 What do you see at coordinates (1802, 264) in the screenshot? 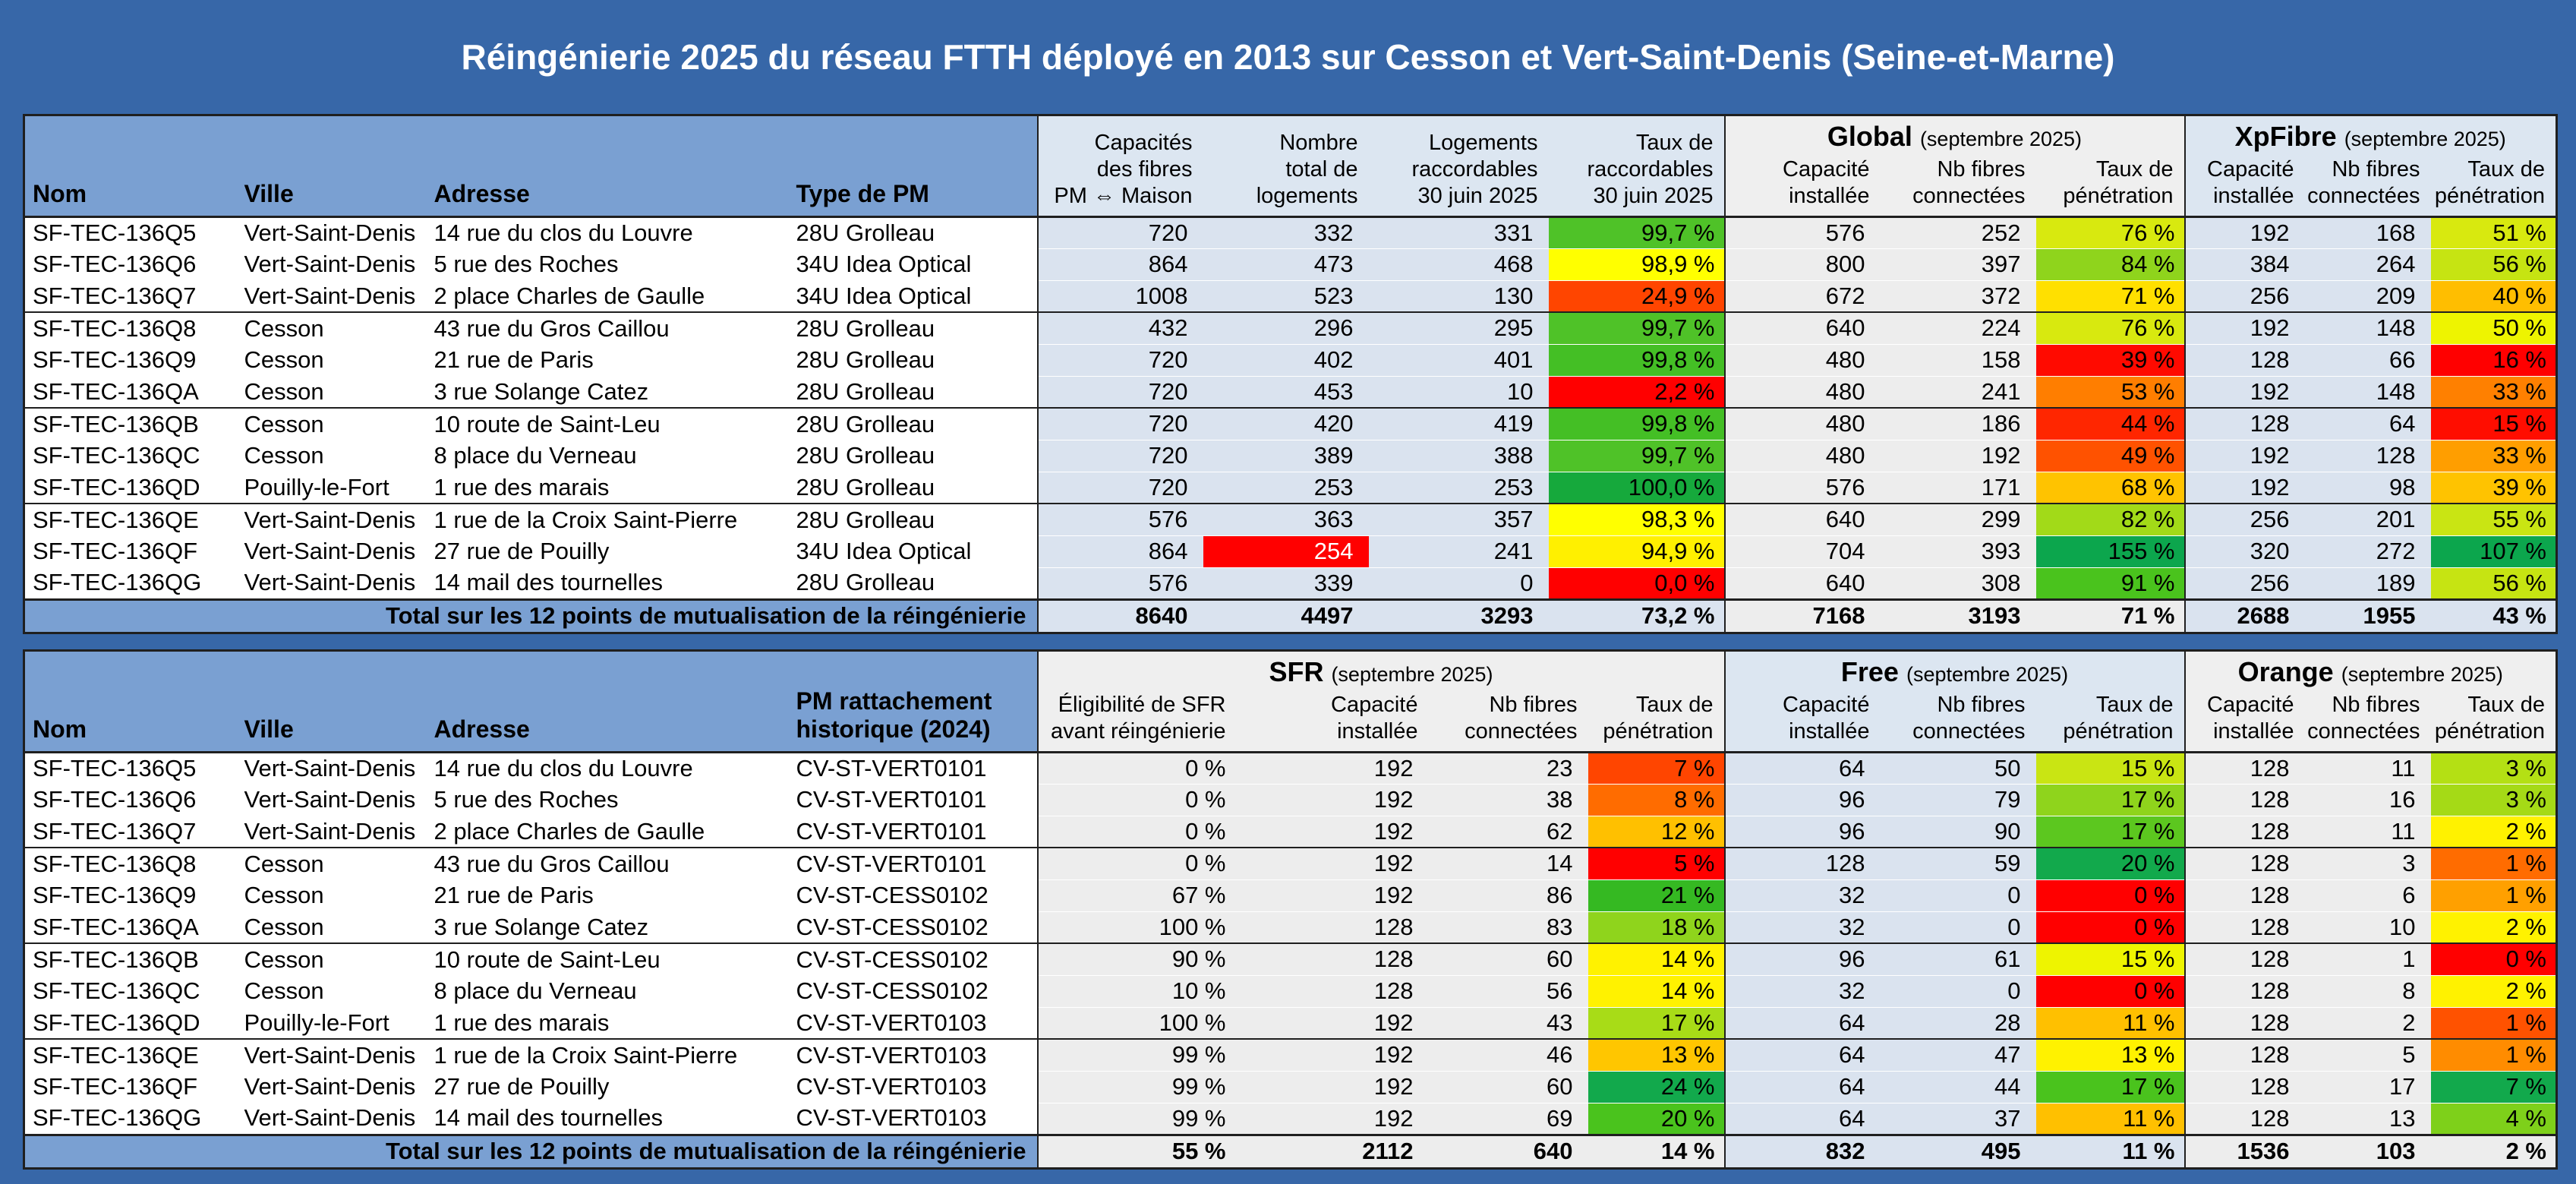
I see `cell: 800` at bounding box center [1802, 264].